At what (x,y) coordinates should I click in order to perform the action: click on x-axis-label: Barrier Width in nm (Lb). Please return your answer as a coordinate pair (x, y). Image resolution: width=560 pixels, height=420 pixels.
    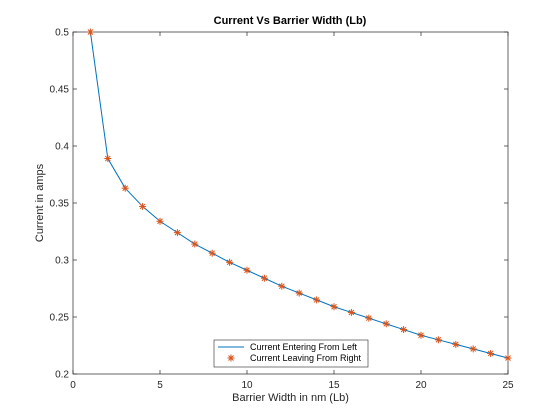
    Looking at the image, I should click on (290, 398).